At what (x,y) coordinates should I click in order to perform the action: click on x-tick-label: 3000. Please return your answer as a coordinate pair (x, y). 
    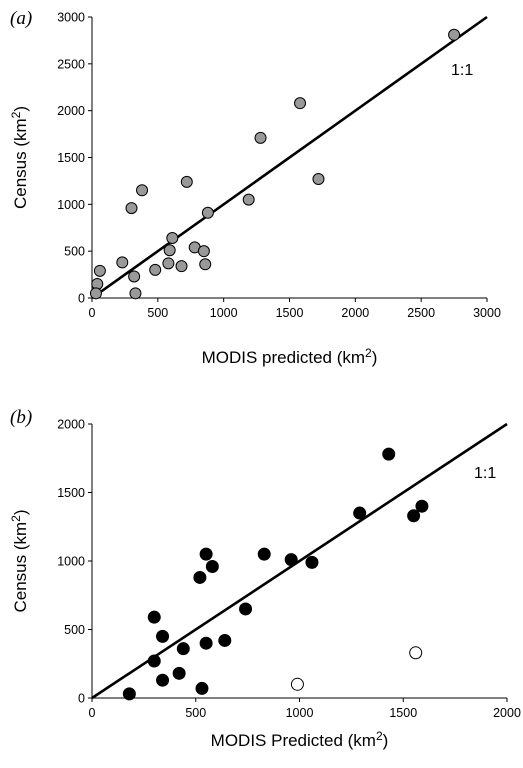
    Looking at the image, I should click on (487, 313).